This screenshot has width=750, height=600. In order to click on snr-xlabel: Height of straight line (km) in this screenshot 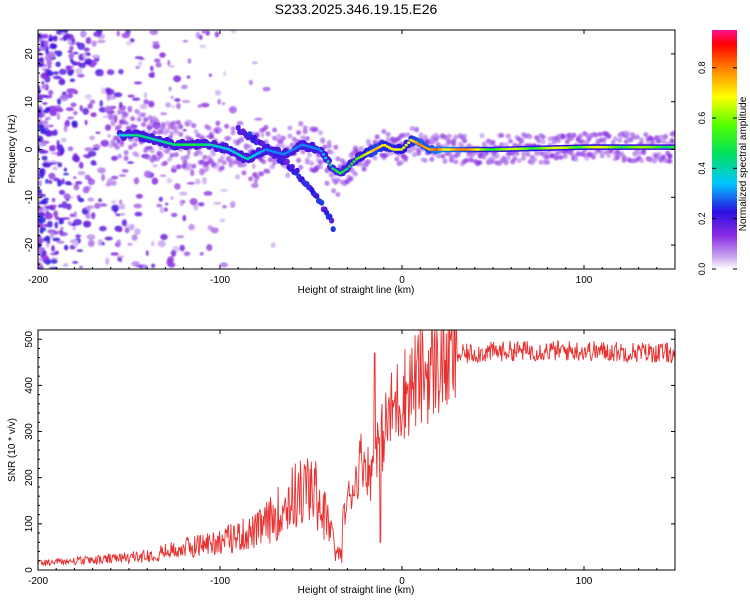, I will do `click(356, 590)`.